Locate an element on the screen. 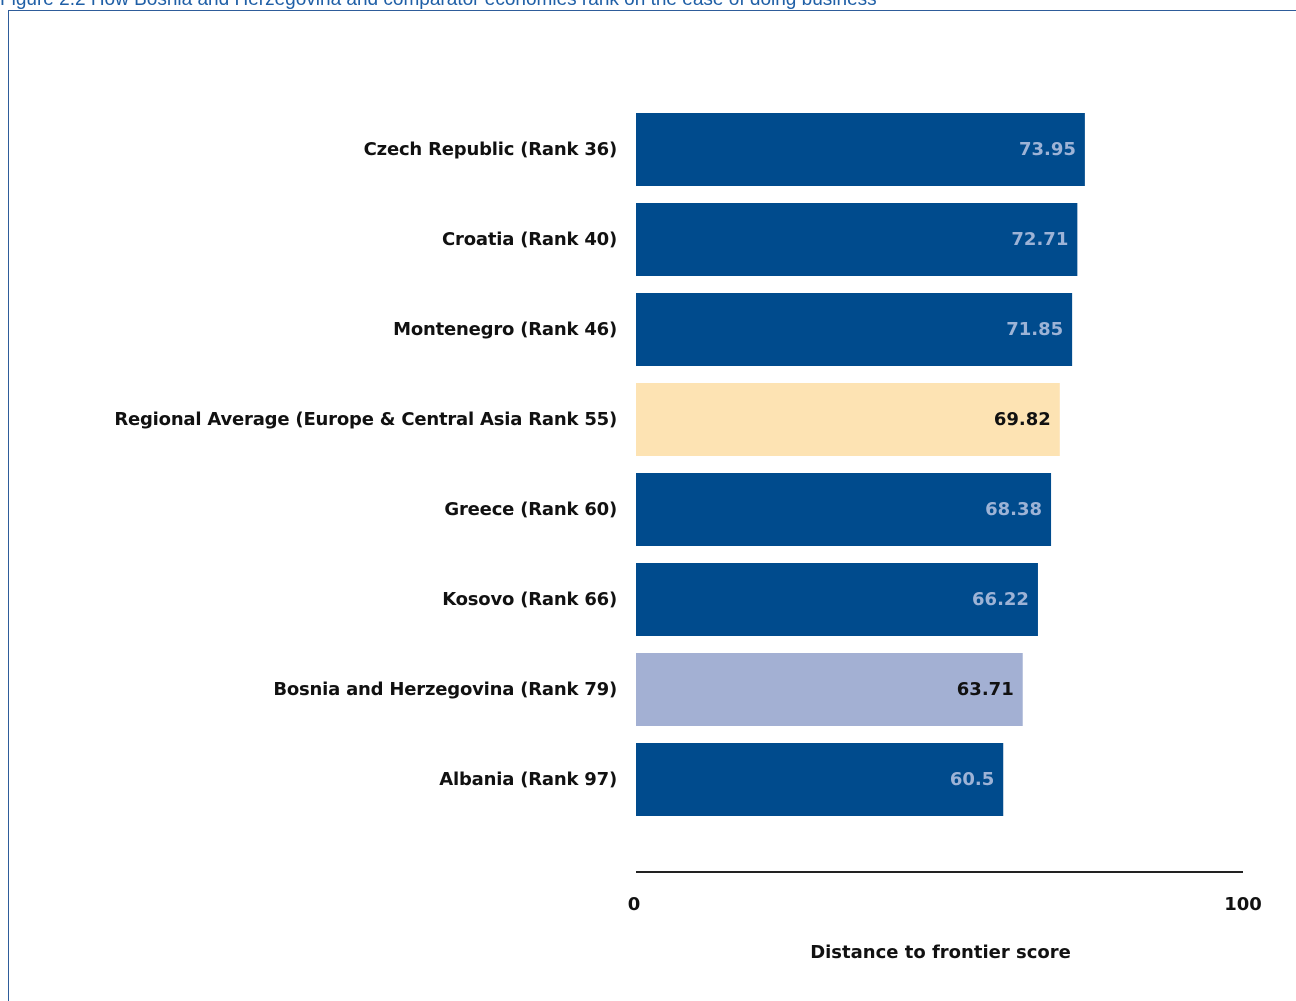 The width and height of the screenshot is (1296, 1001). data-label: 71.85 is located at coordinates (1034, 329).